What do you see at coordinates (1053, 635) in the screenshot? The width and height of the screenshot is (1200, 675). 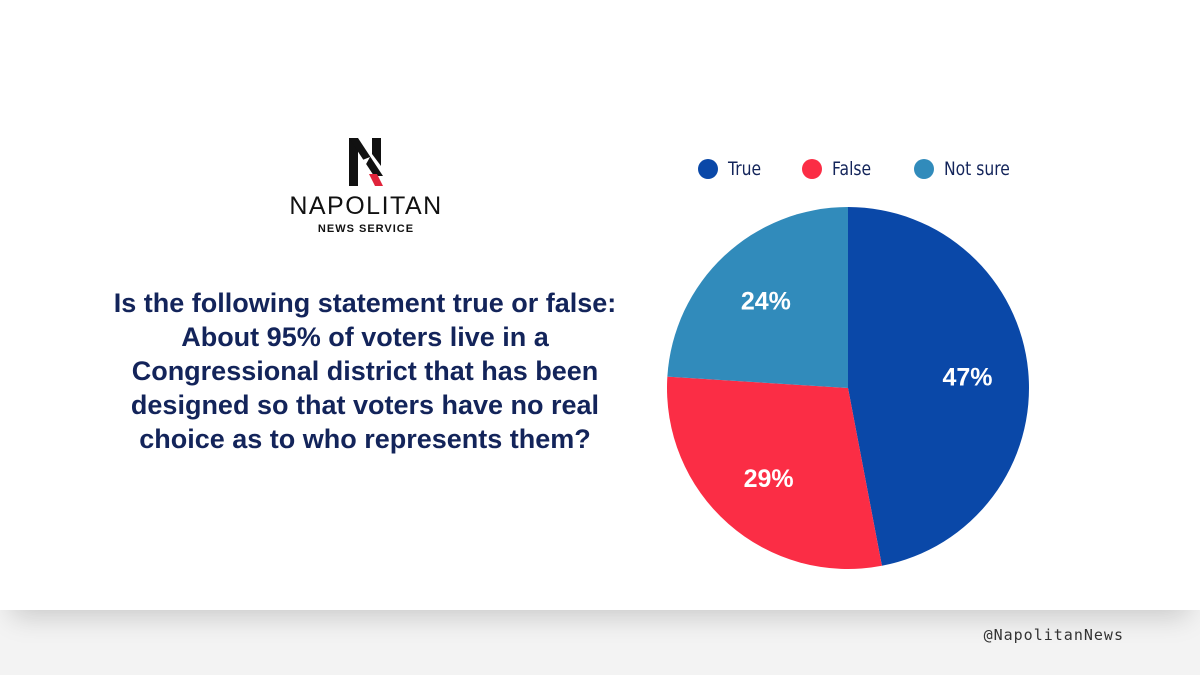 I see `social-handle: @NapolitanNews` at bounding box center [1053, 635].